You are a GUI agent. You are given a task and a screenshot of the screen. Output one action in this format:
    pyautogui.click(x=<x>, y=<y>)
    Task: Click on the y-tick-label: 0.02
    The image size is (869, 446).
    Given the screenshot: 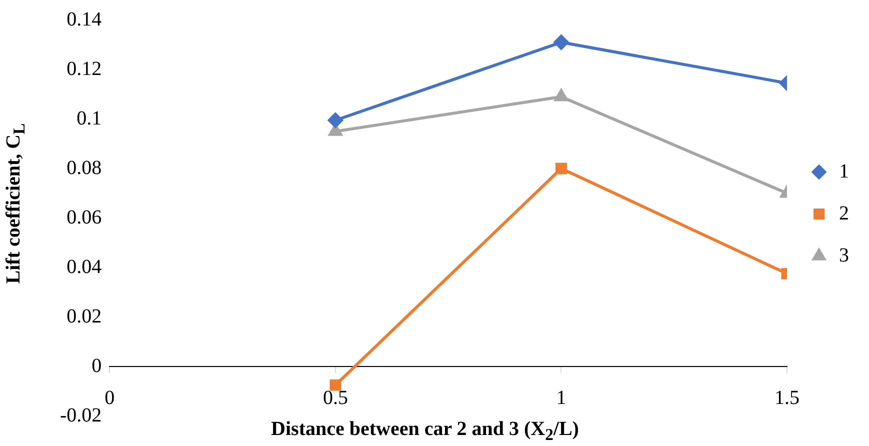 What is the action you would take?
    pyautogui.click(x=84, y=316)
    